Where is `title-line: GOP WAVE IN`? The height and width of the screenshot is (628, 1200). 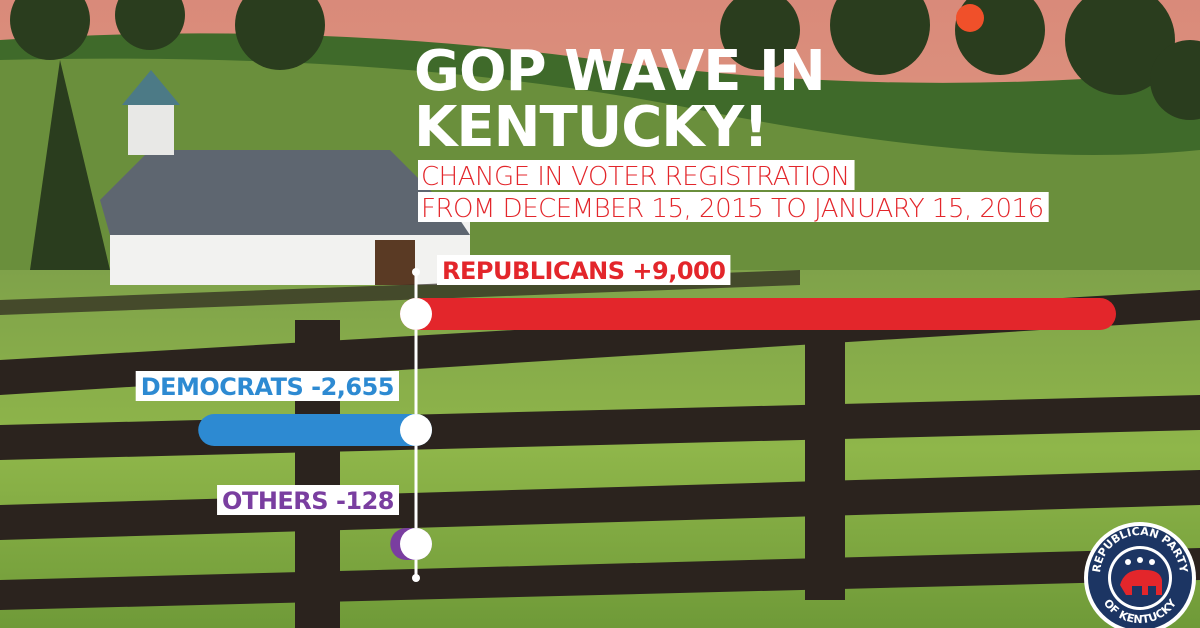
title-line: GOP WAVE IN is located at coordinates (619, 71).